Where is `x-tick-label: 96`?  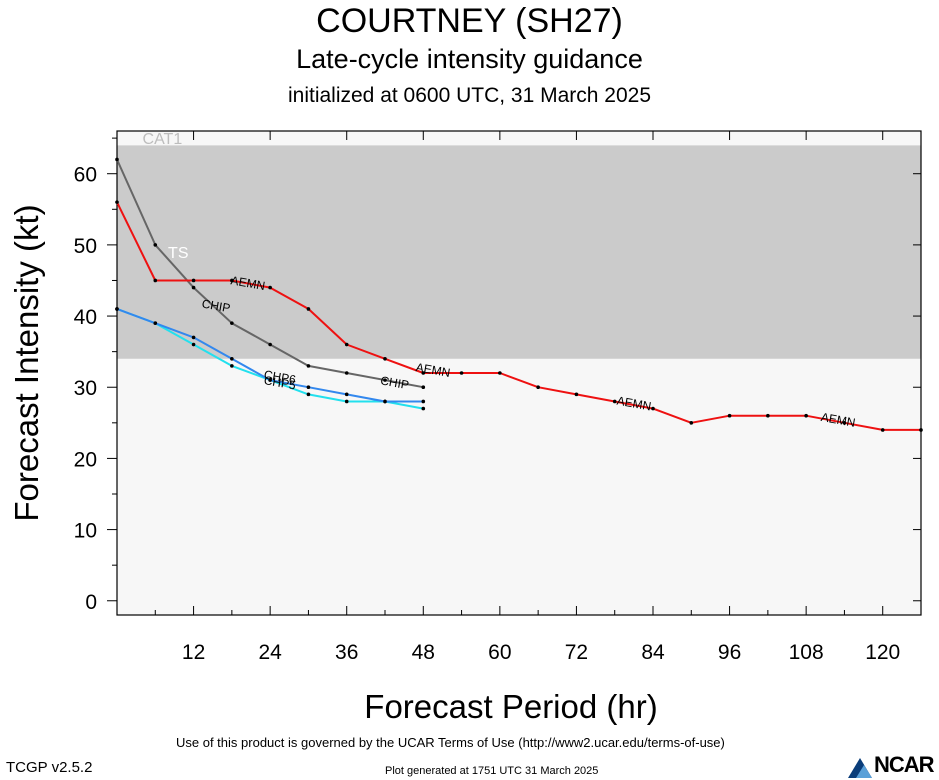 x-tick-label: 96 is located at coordinates (729, 652).